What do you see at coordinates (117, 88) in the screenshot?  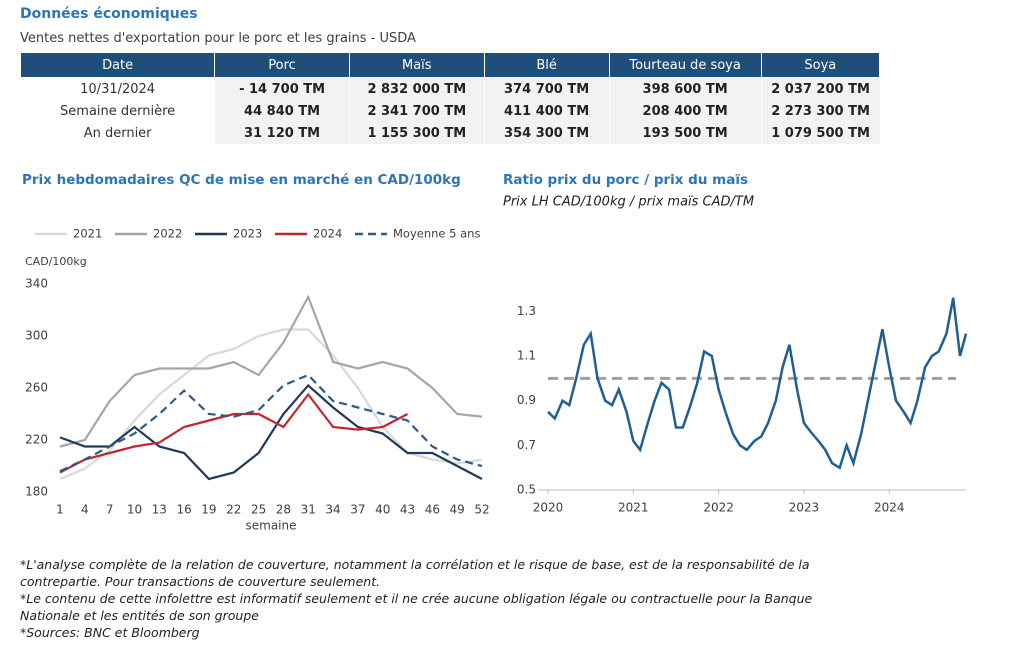 I see `table-cell: 10/31/2024` at bounding box center [117, 88].